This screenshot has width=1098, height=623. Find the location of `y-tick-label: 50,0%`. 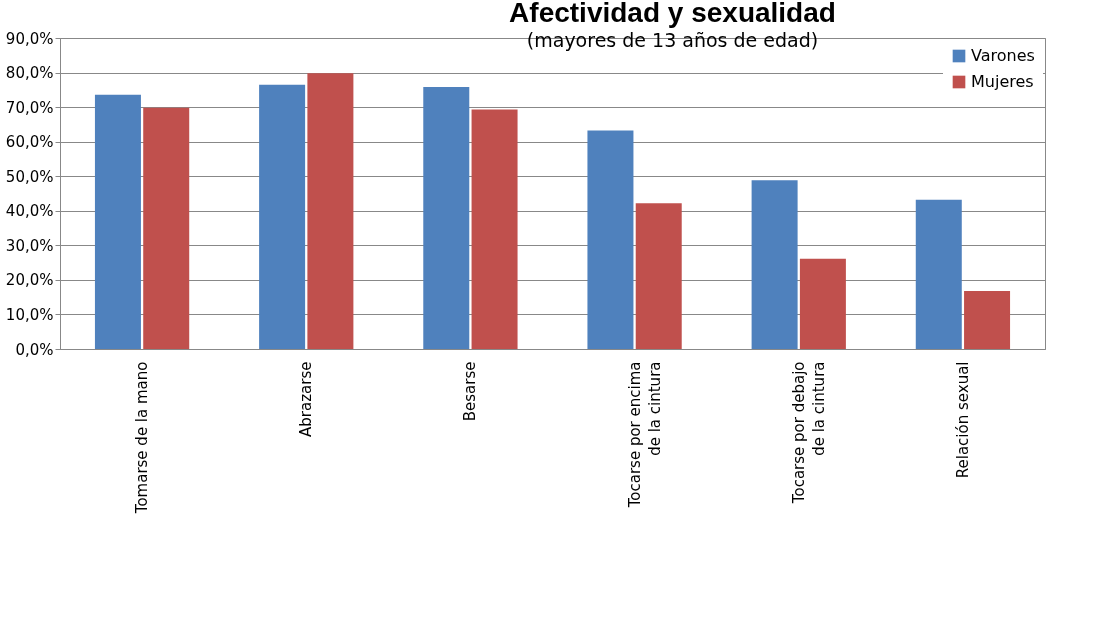

y-tick-label: 50,0% is located at coordinates (29, 176).